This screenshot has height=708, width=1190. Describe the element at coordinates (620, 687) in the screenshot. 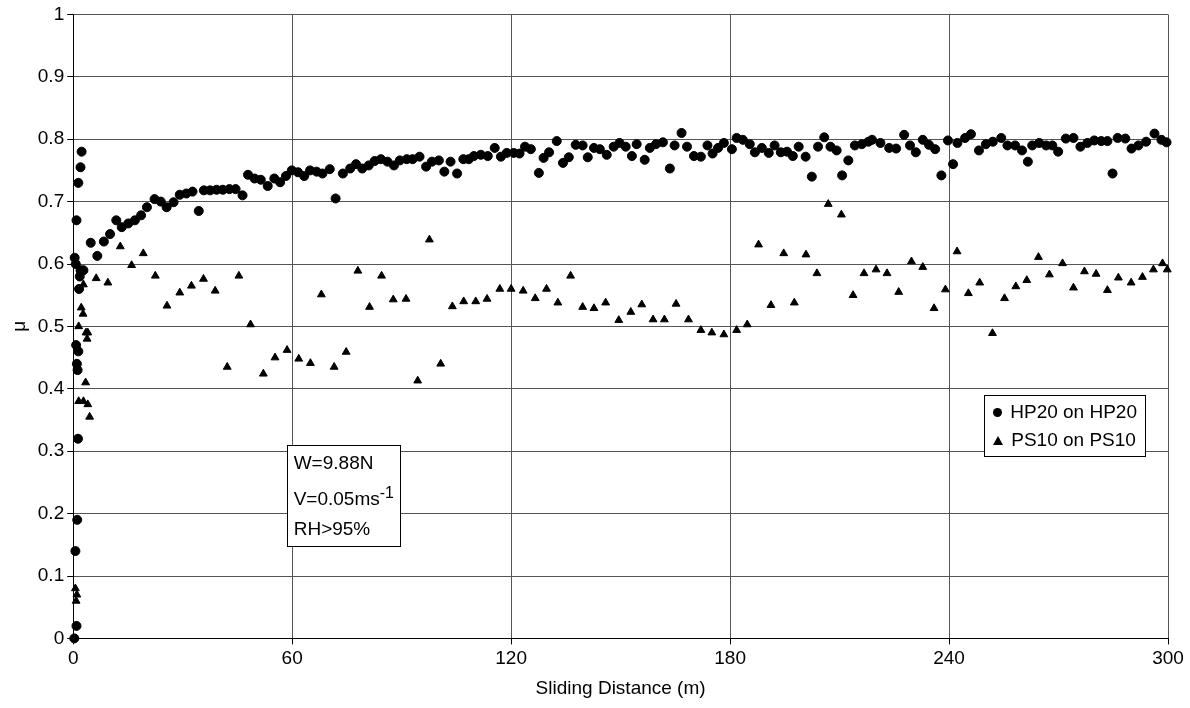

I see `x-axis-title: Sliding Distance (m)` at that location.